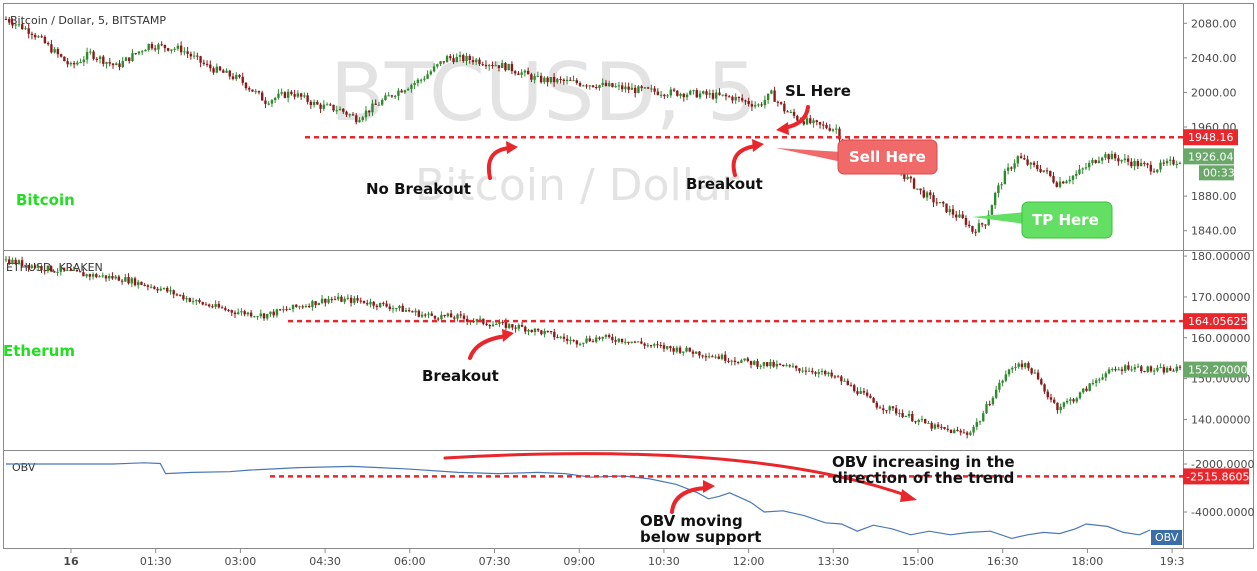 The width and height of the screenshot is (1257, 571). I want to click on x-tick-label: 01:30, so click(156, 561).